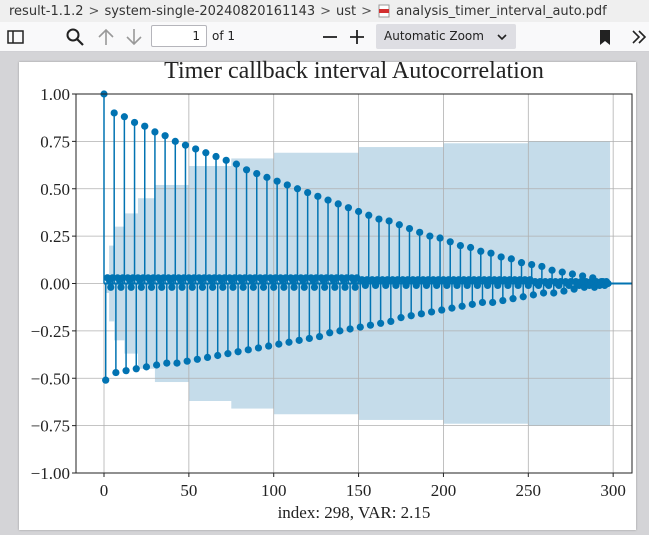  What do you see at coordinates (354, 512) in the screenshot?
I see `x-axis-label: index: 298, VAR: 2.15` at bounding box center [354, 512].